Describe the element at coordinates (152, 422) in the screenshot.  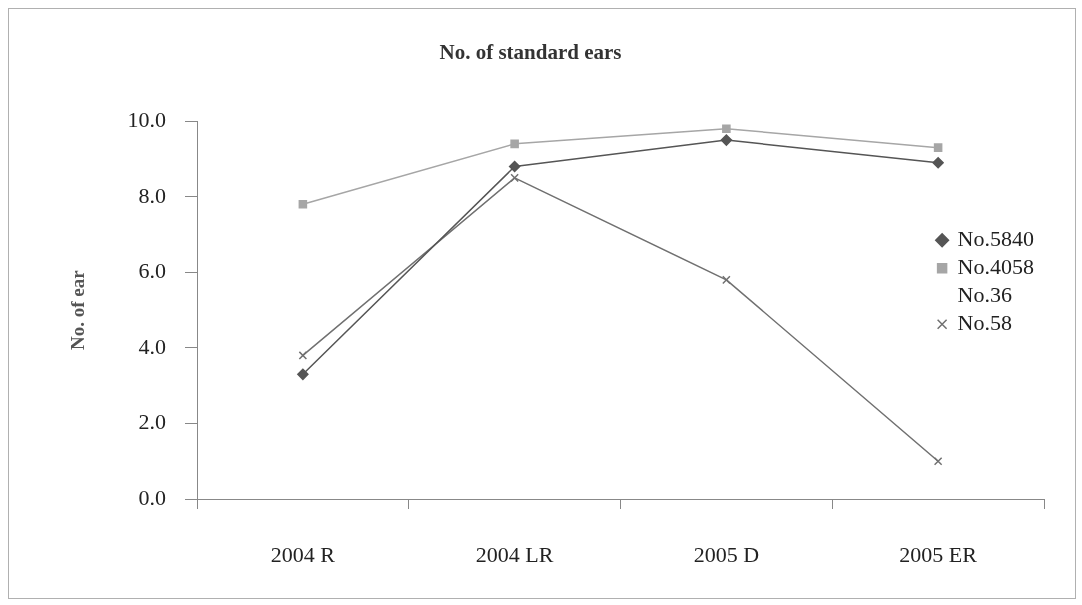
I see `y-tick-label: 2.0` at that location.